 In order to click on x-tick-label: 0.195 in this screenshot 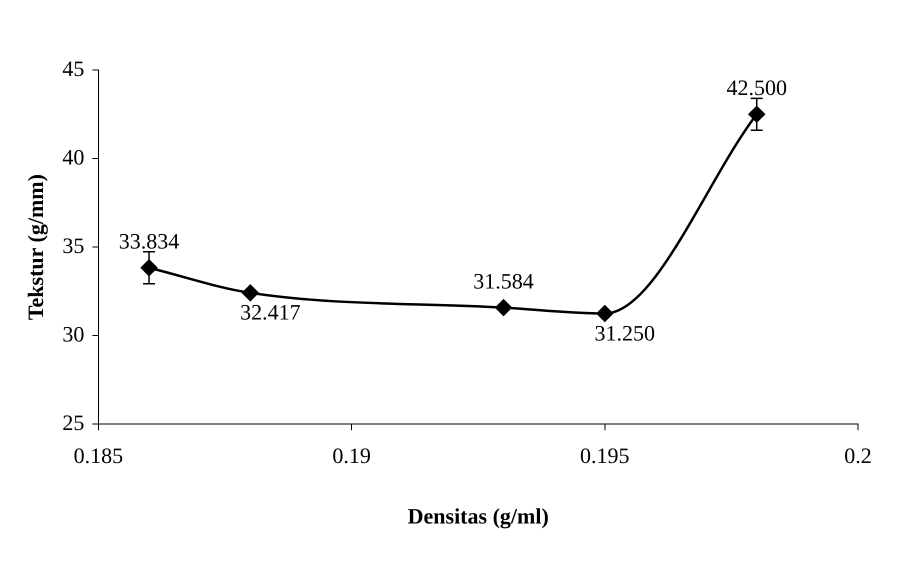, I will do `click(605, 455)`.